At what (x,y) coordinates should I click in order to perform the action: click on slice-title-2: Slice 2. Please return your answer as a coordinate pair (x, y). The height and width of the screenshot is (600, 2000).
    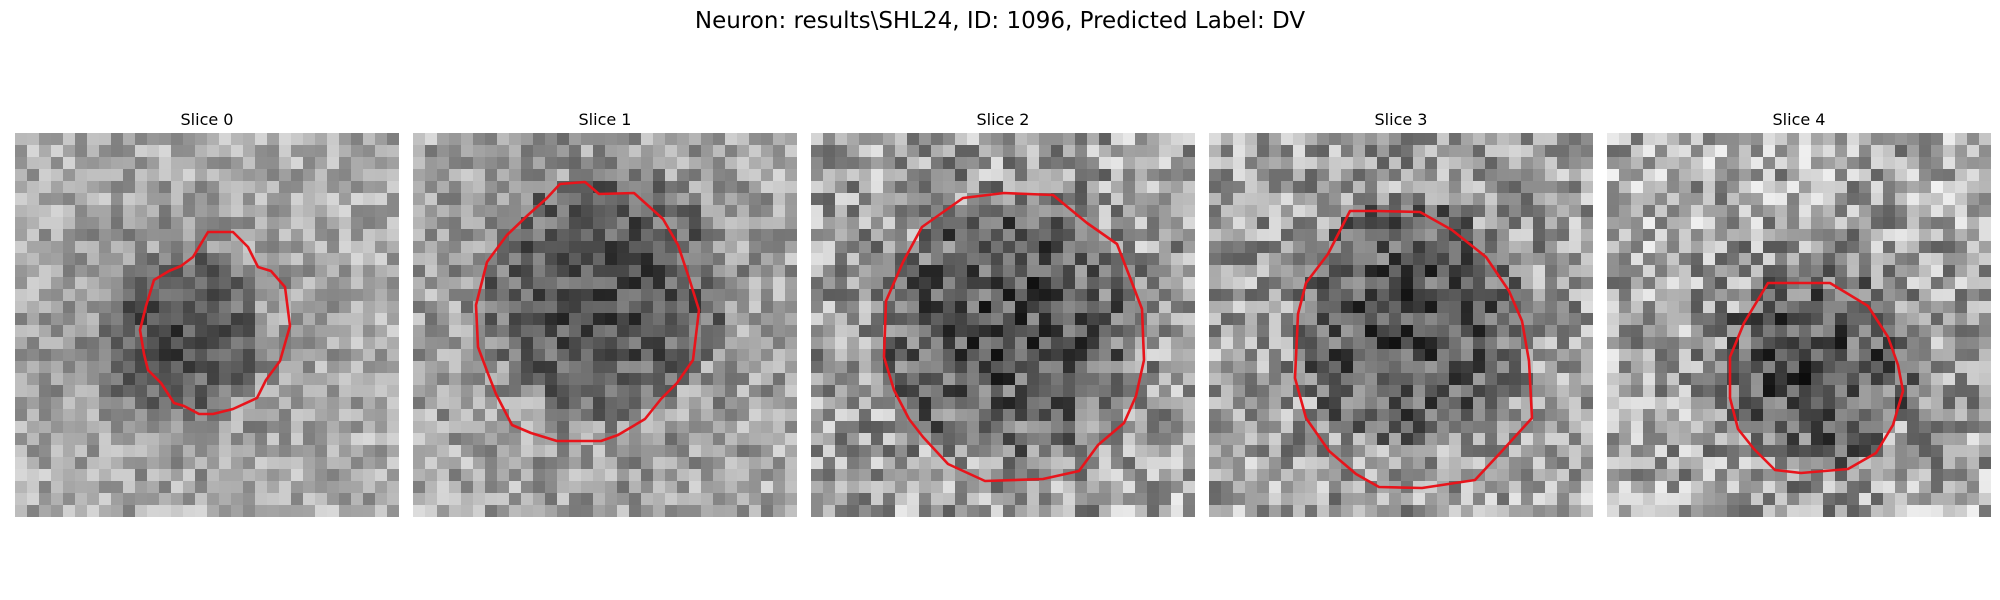
    Looking at the image, I should click on (1003, 119).